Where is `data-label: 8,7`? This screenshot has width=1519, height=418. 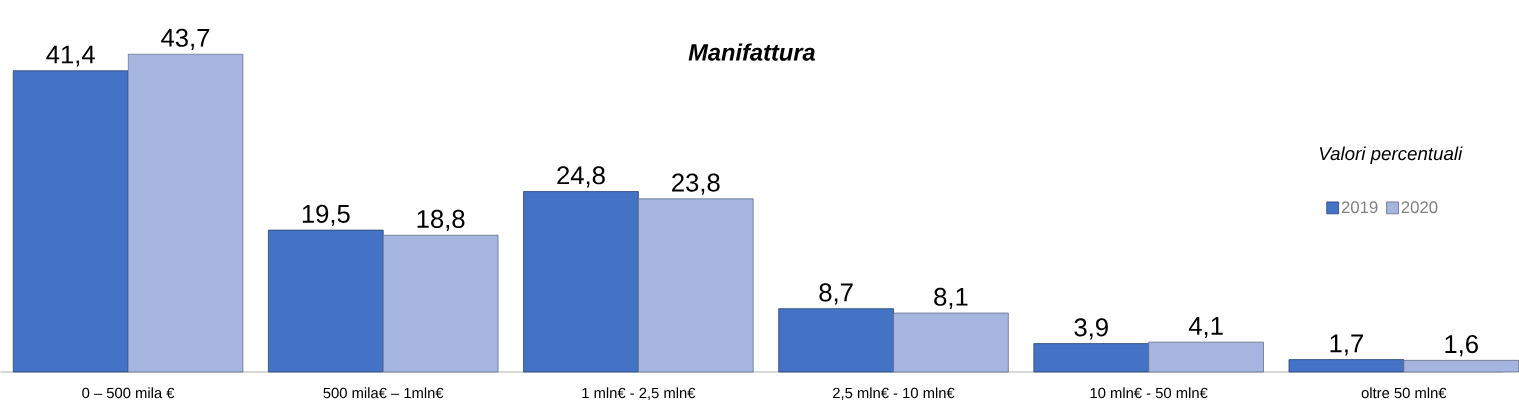
data-label: 8,7 is located at coordinates (836, 294).